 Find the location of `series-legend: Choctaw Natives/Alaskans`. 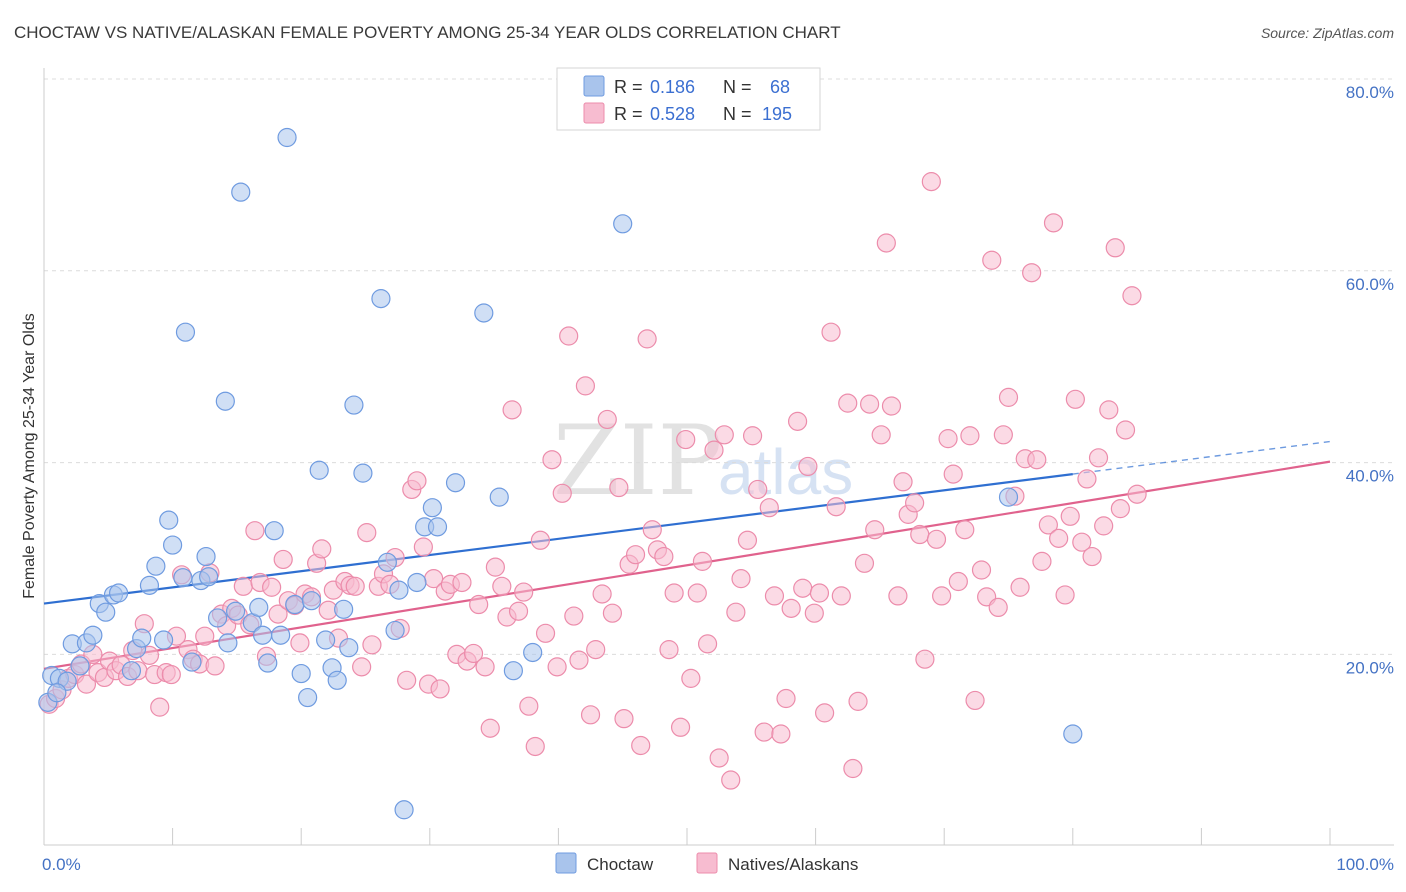

series-legend: Choctaw Natives/Alaskans is located at coordinates (706, 863).